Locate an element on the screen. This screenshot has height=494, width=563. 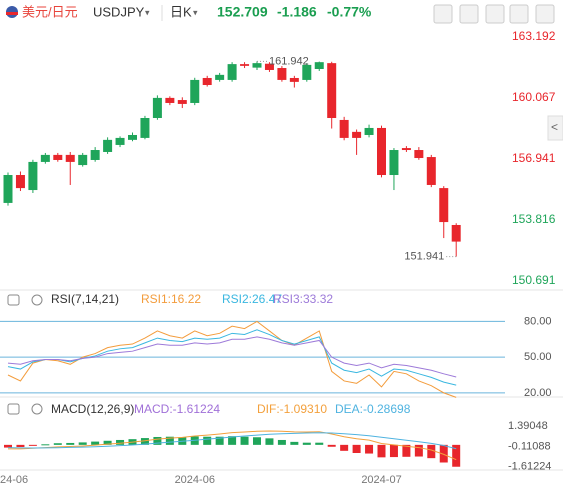
legend-entry: RSI1:16.22 is located at coordinates (171, 299).